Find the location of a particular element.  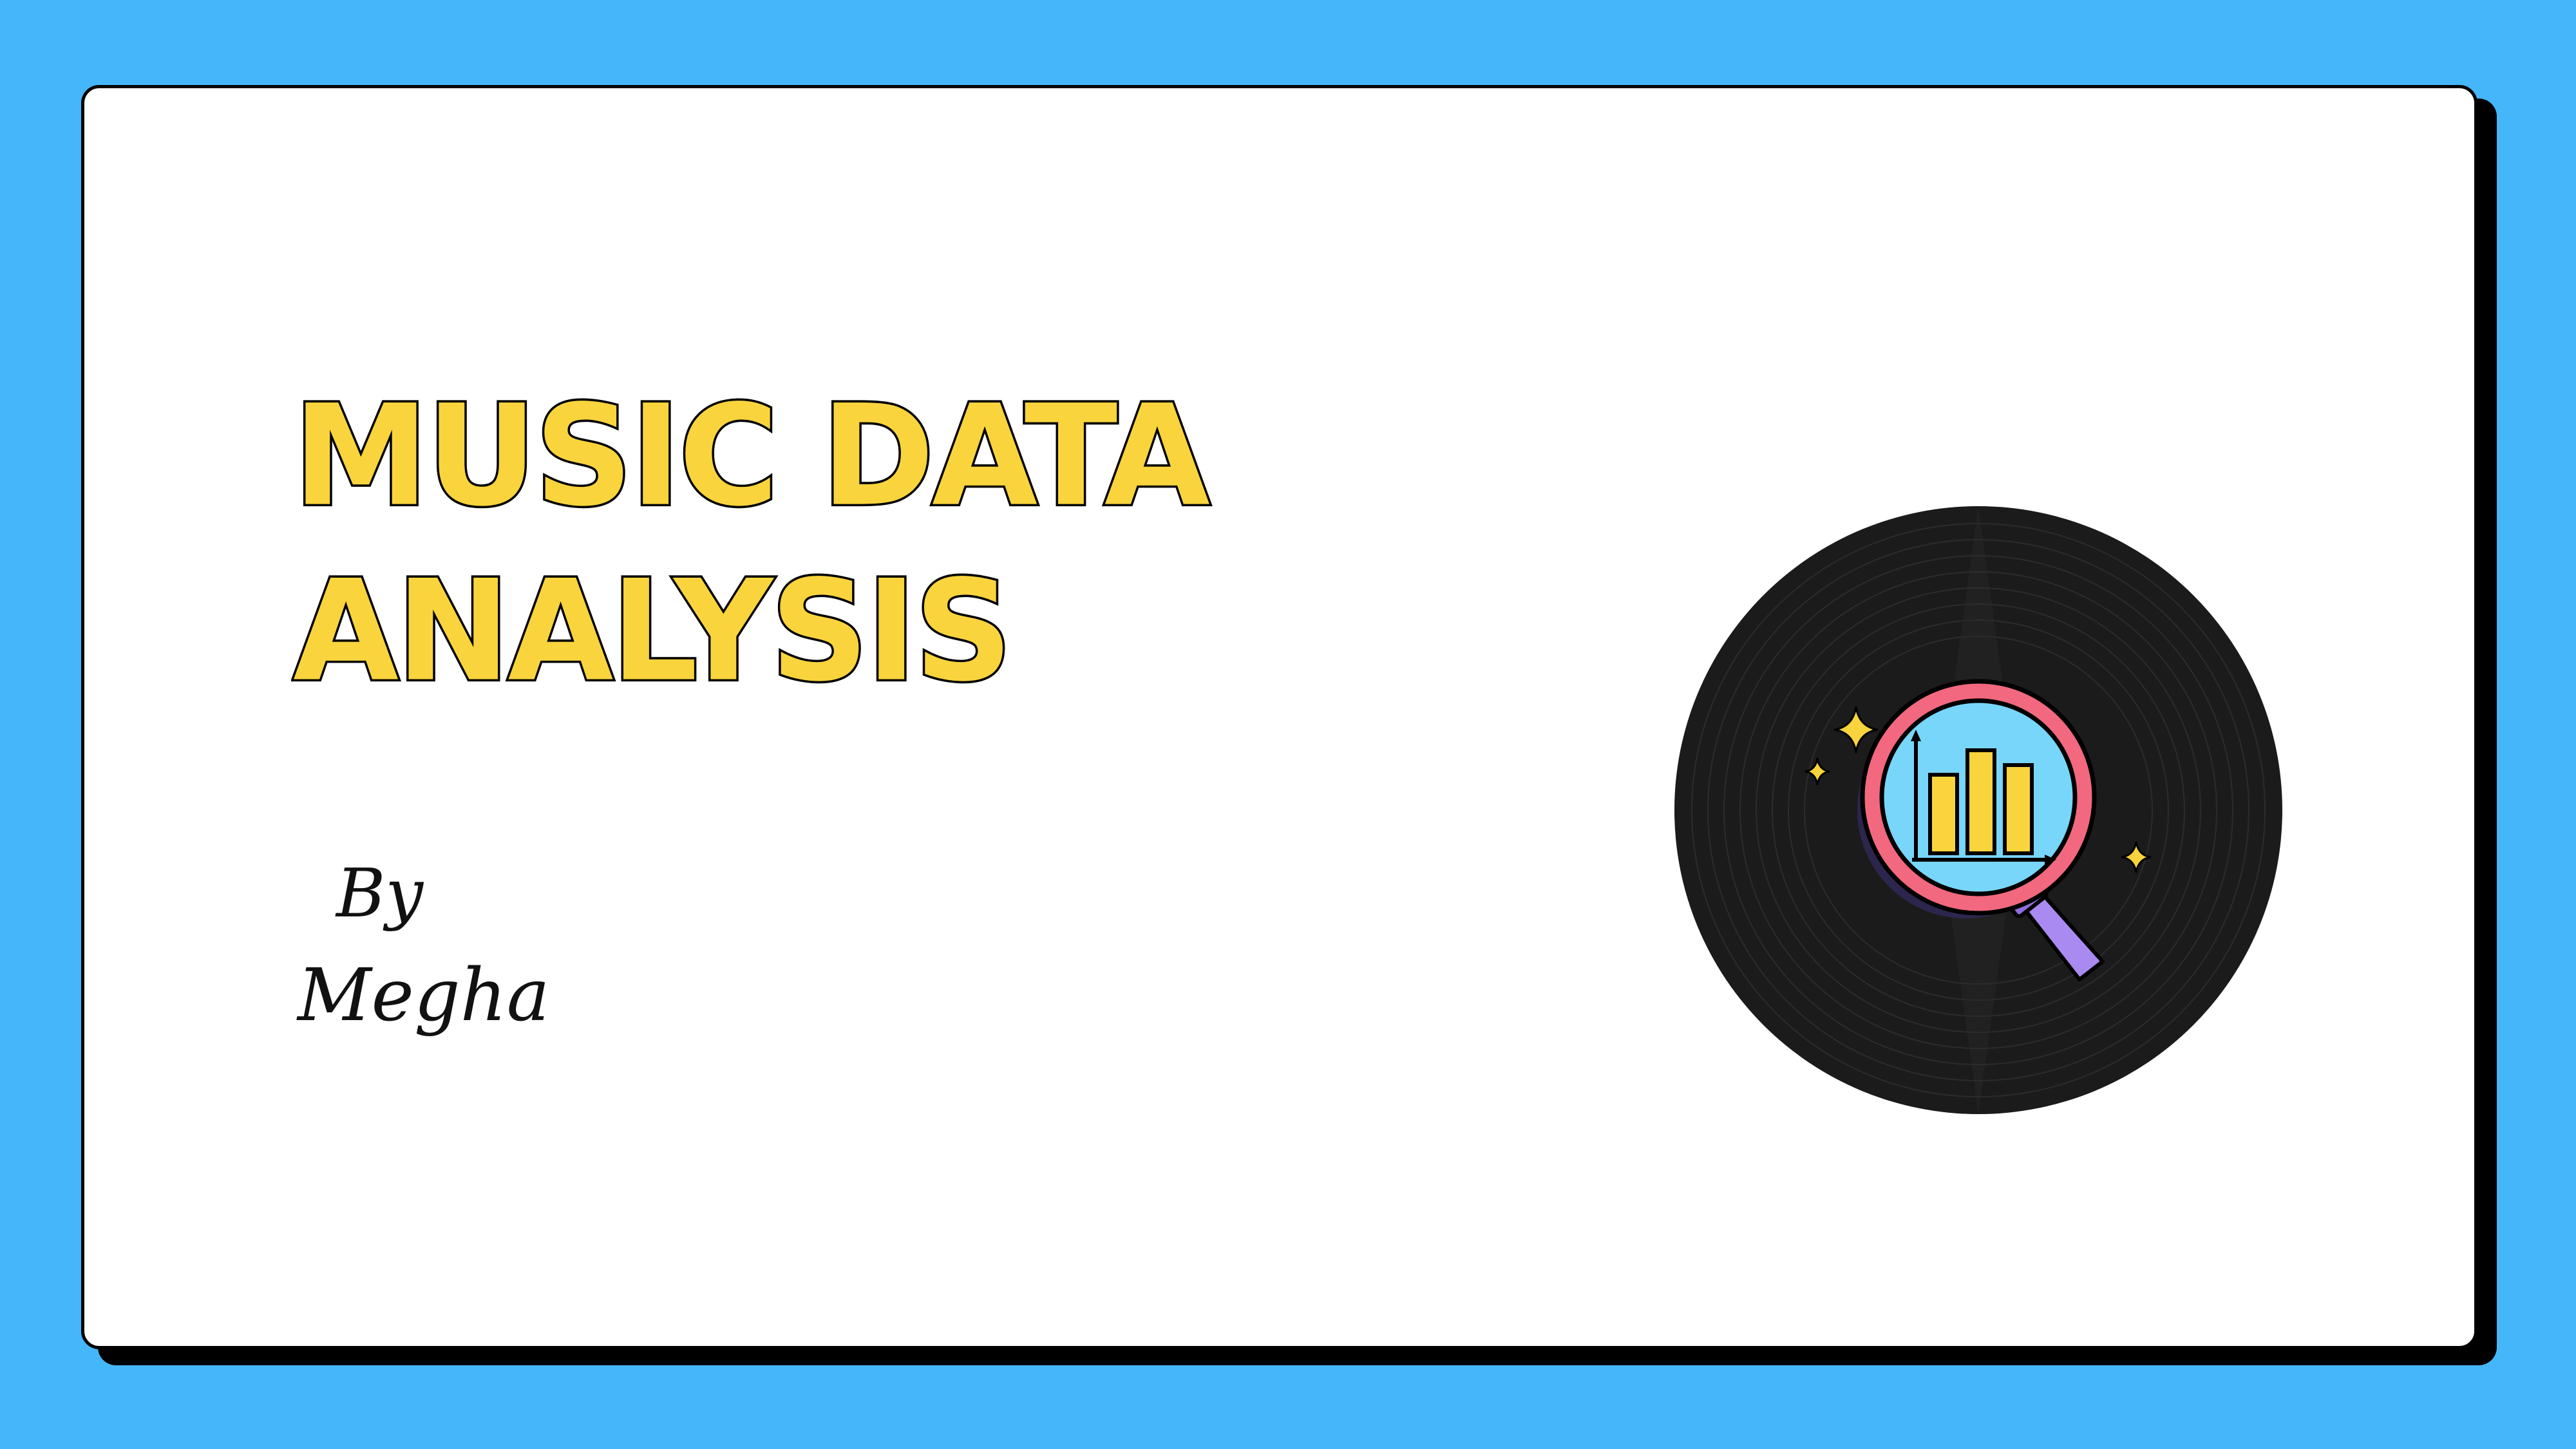

title-line-1: MUSIC DATA is located at coordinates (752, 455).